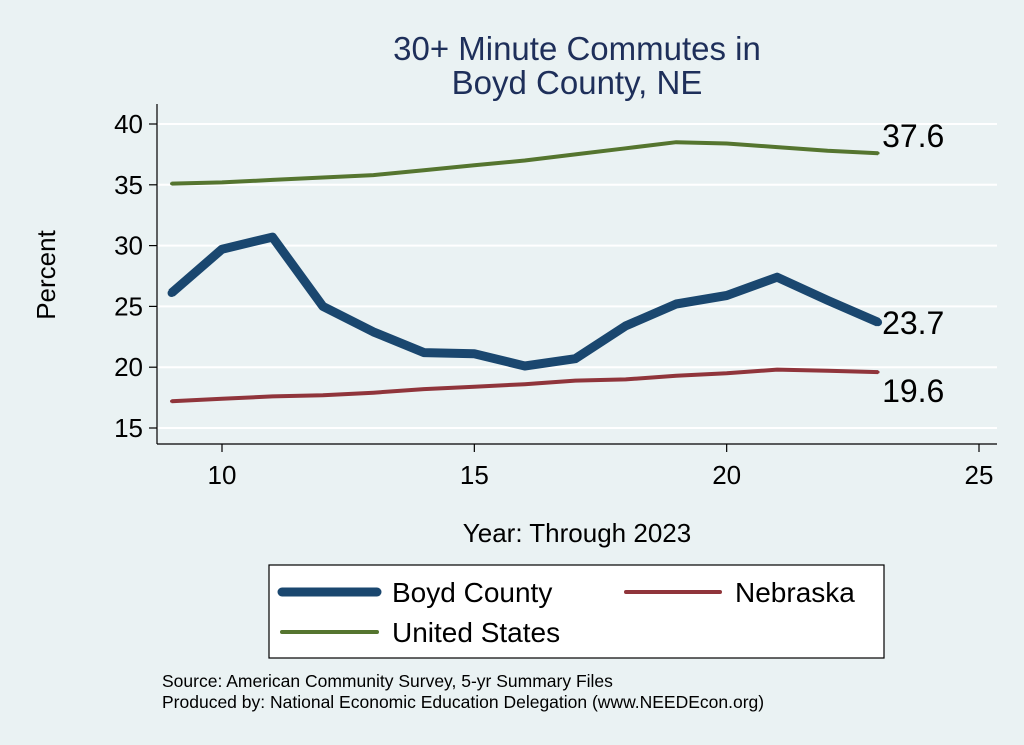  Describe the element at coordinates (577, 82) in the screenshot. I see `chart-title-line-2: Boyd County, NE` at that location.